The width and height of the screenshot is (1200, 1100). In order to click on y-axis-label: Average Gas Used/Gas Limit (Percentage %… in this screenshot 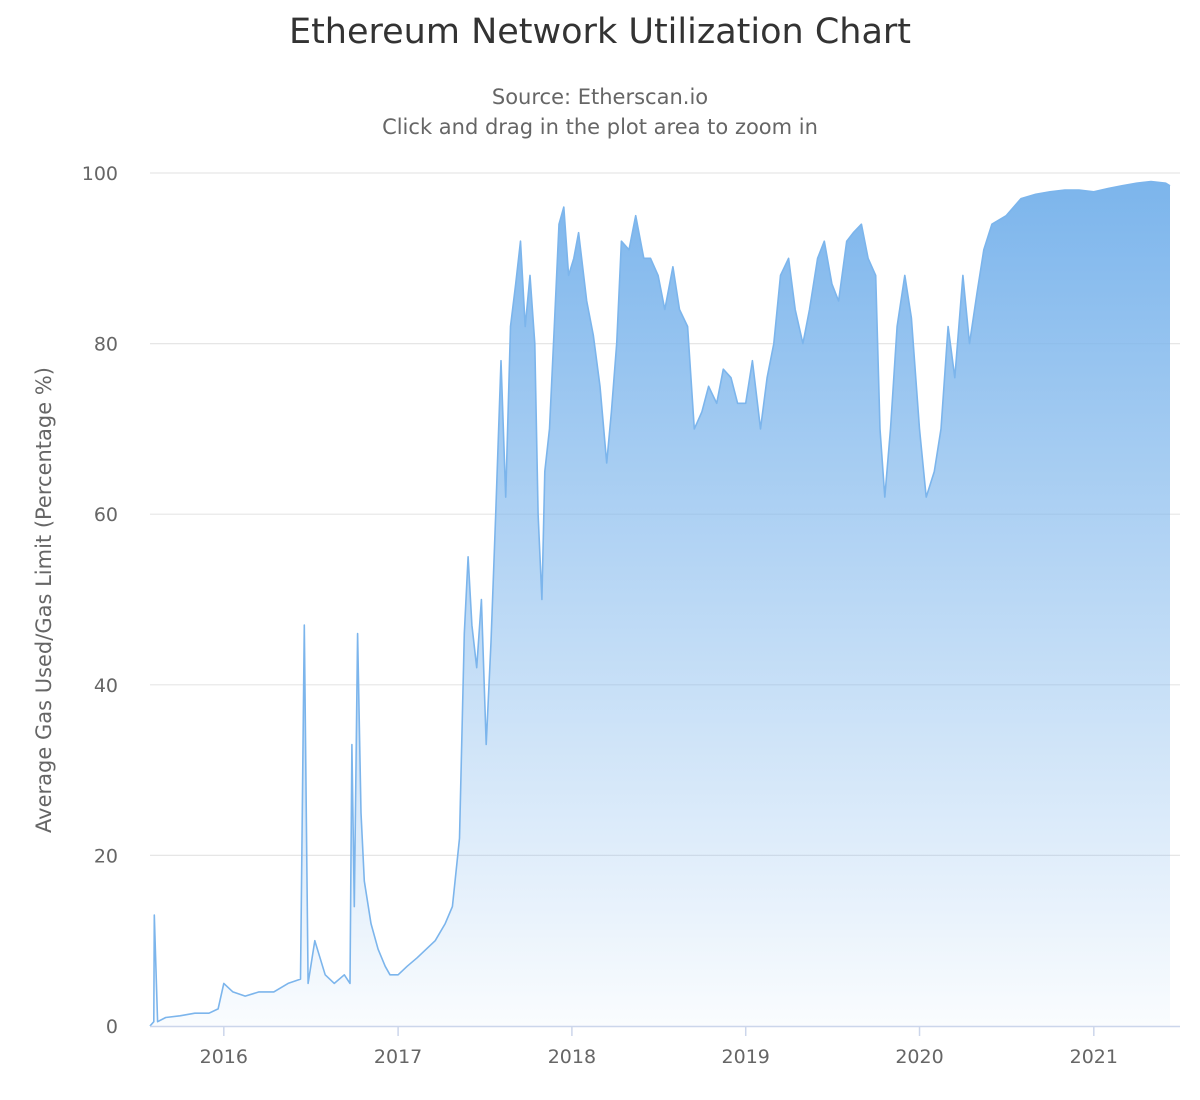, I will do `click(44, 600)`.